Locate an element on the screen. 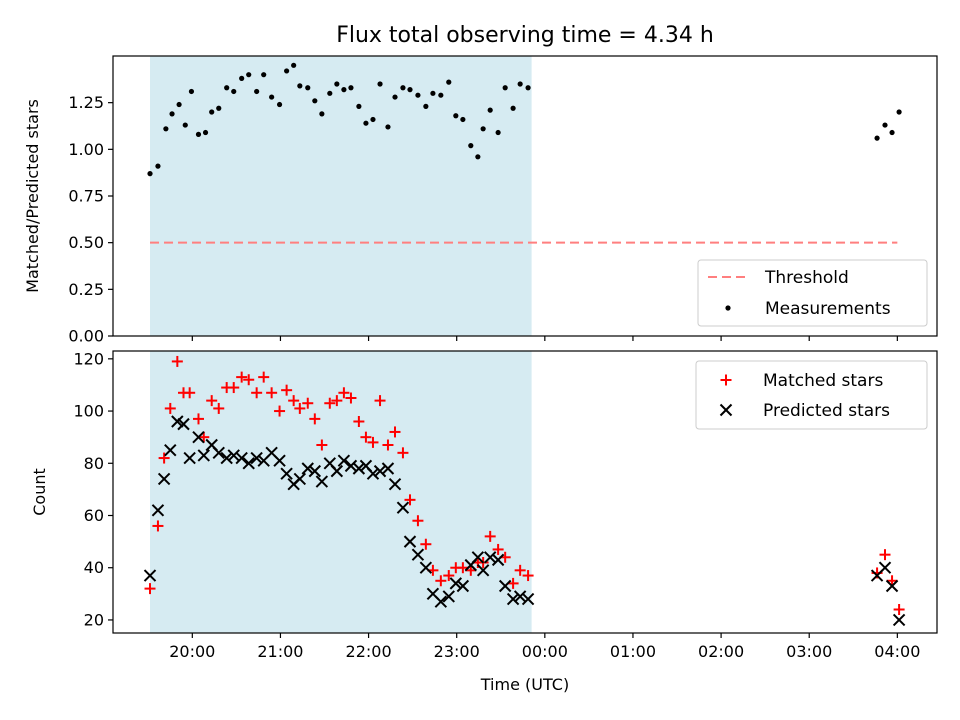 The height and width of the screenshot is (720, 960). count-y-axis-label: Count is located at coordinates (39, 492).